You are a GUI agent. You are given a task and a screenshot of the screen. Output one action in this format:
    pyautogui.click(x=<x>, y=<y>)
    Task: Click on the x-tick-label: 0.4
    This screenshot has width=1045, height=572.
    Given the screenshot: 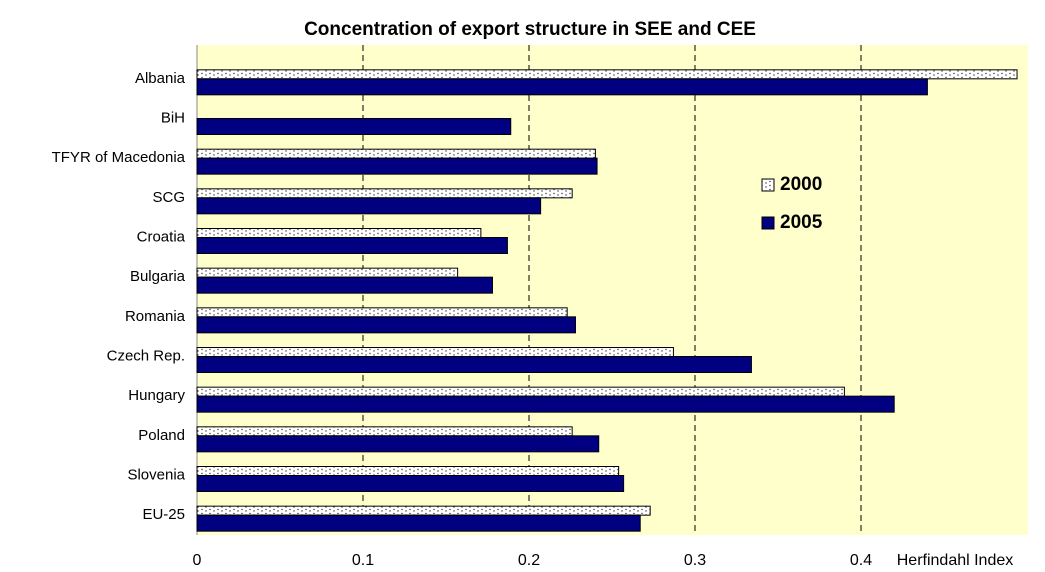 What is the action you would take?
    pyautogui.click(x=861, y=560)
    